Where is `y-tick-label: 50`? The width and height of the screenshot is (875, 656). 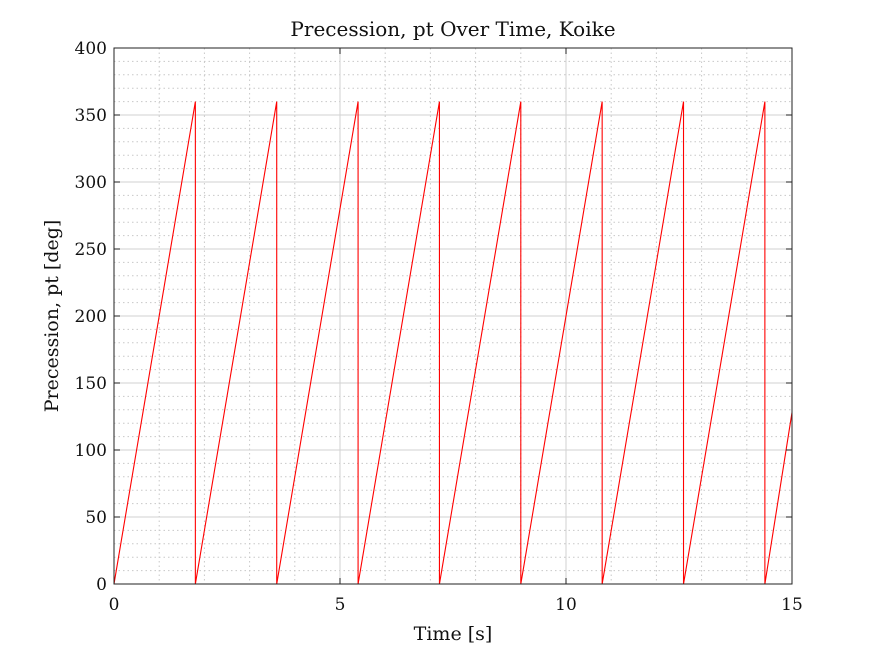 y-tick-label: 50 is located at coordinates (96, 518).